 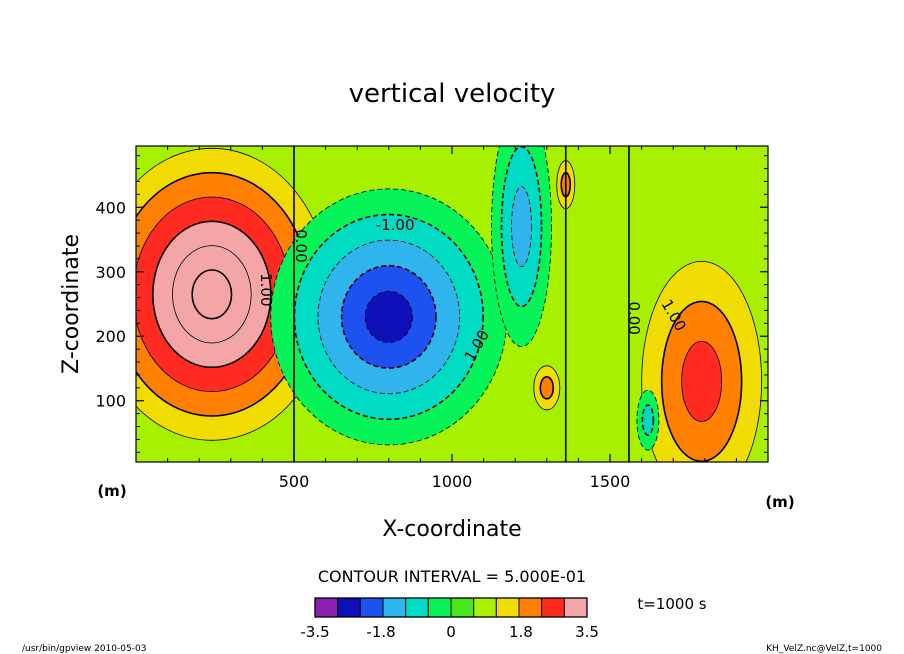 I want to click on colorbar-tick-label: 0, so click(x=451, y=632).